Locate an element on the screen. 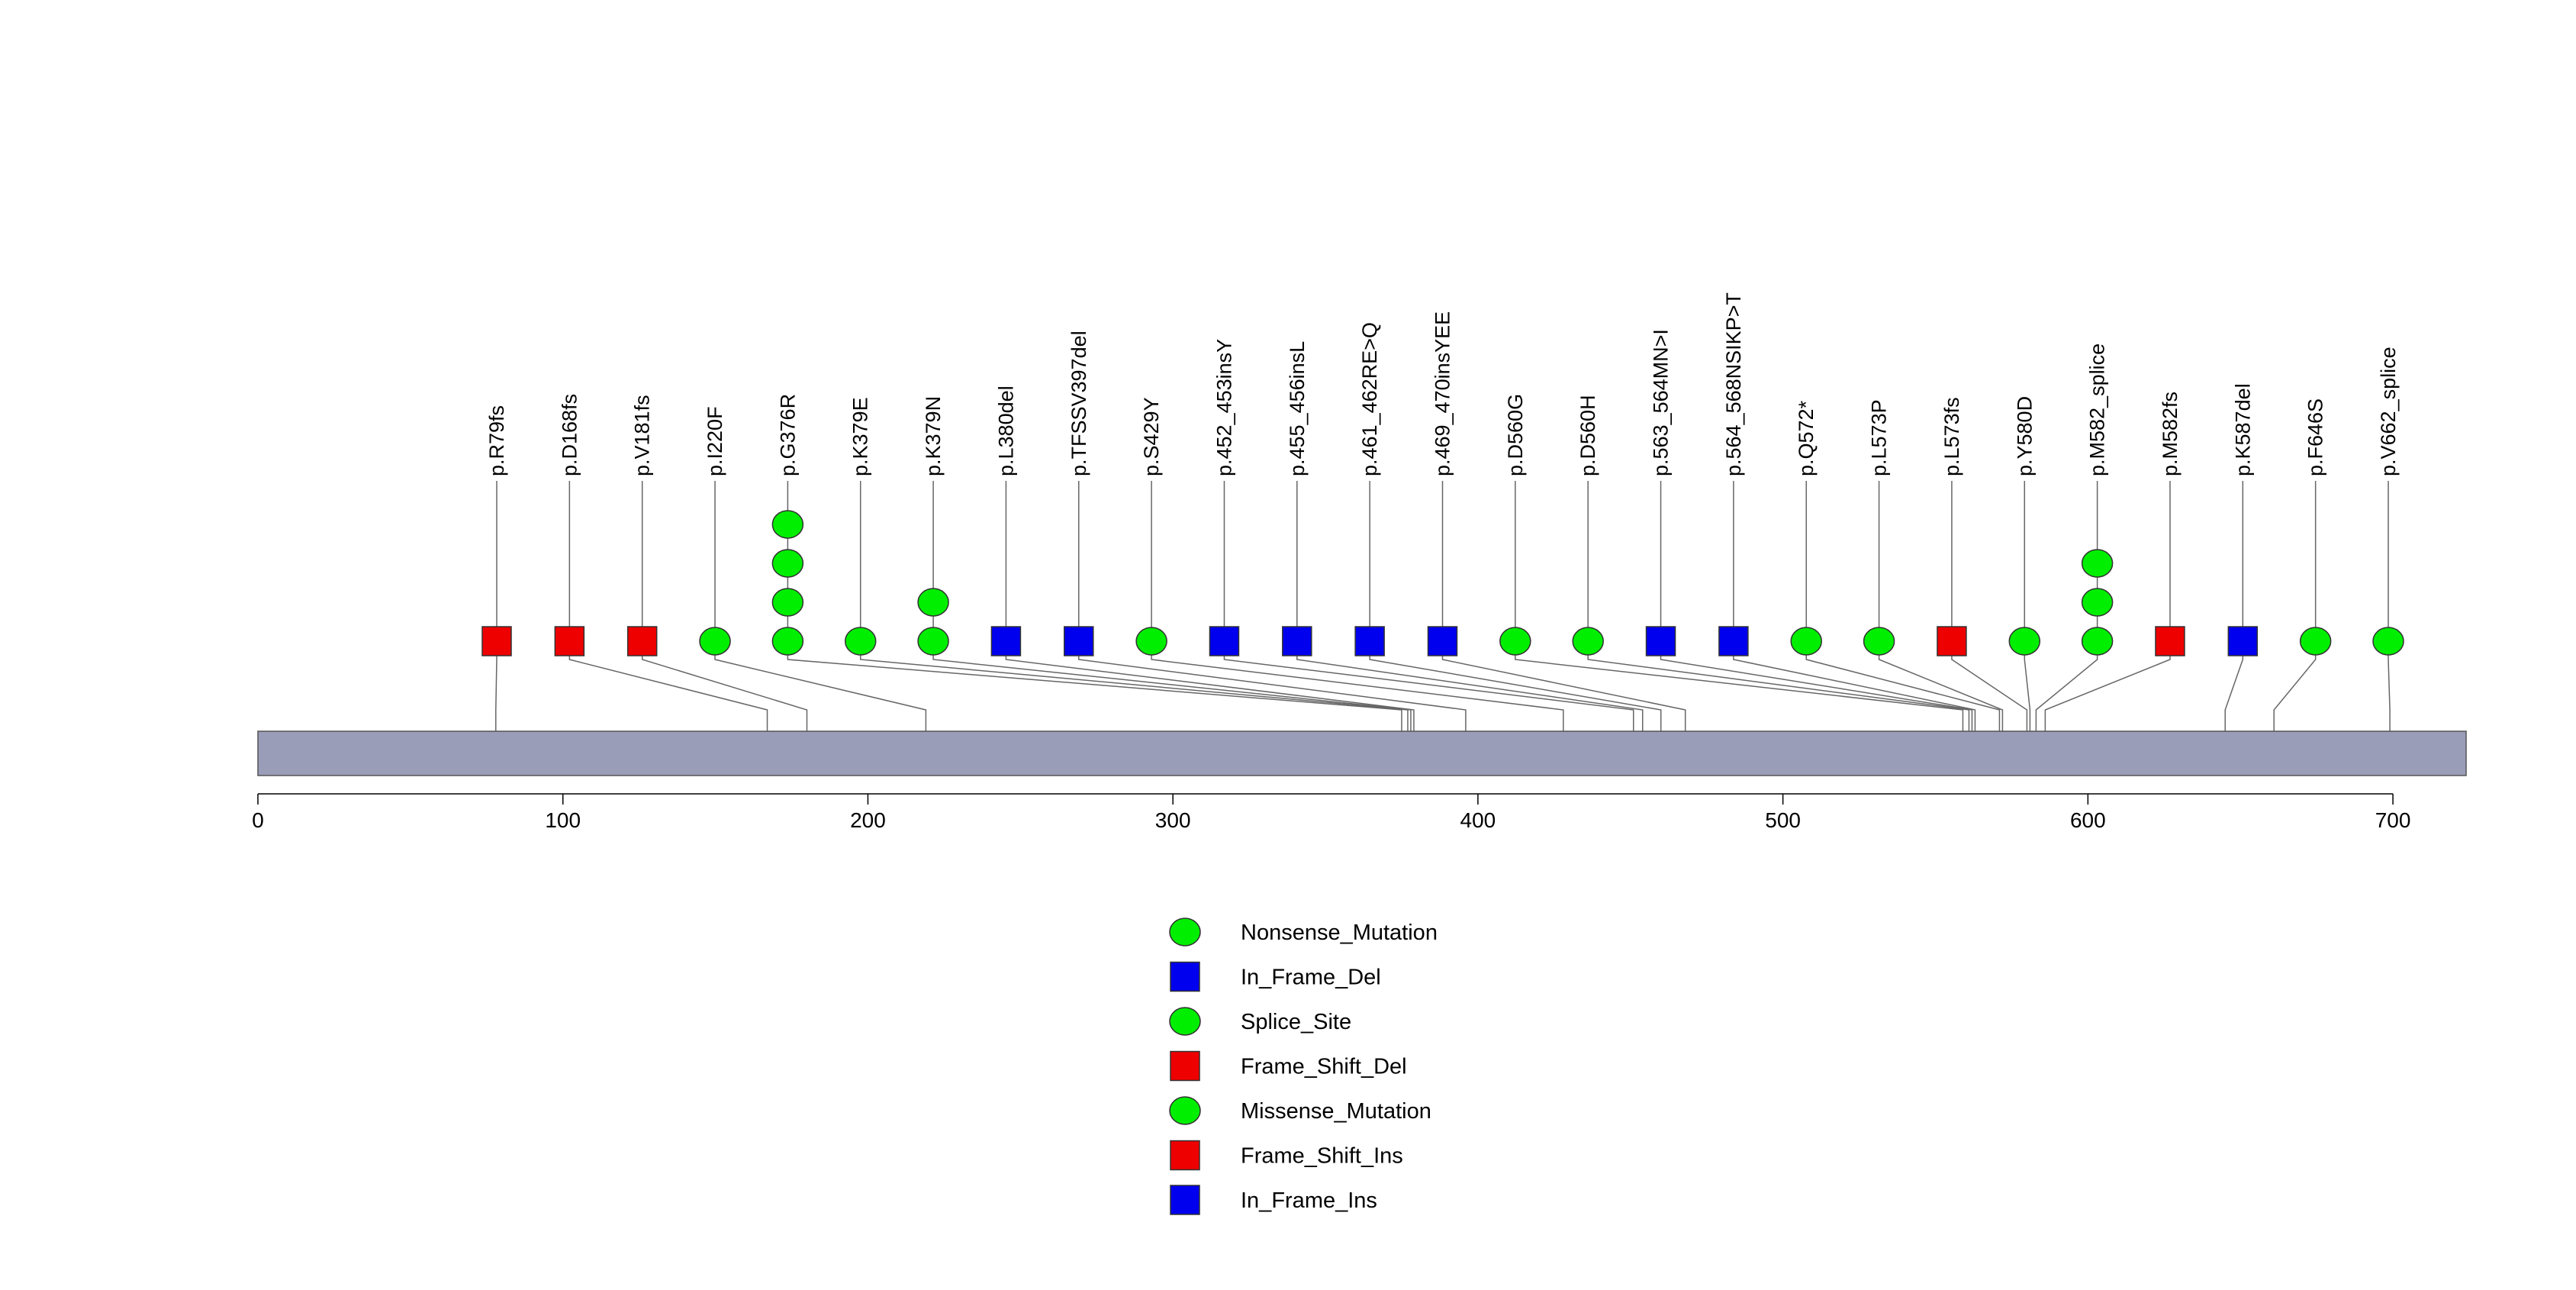 The height and width of the screenshot is (1290, 2576). x-tick-label: 500 is located at coordinates (1783, 820).